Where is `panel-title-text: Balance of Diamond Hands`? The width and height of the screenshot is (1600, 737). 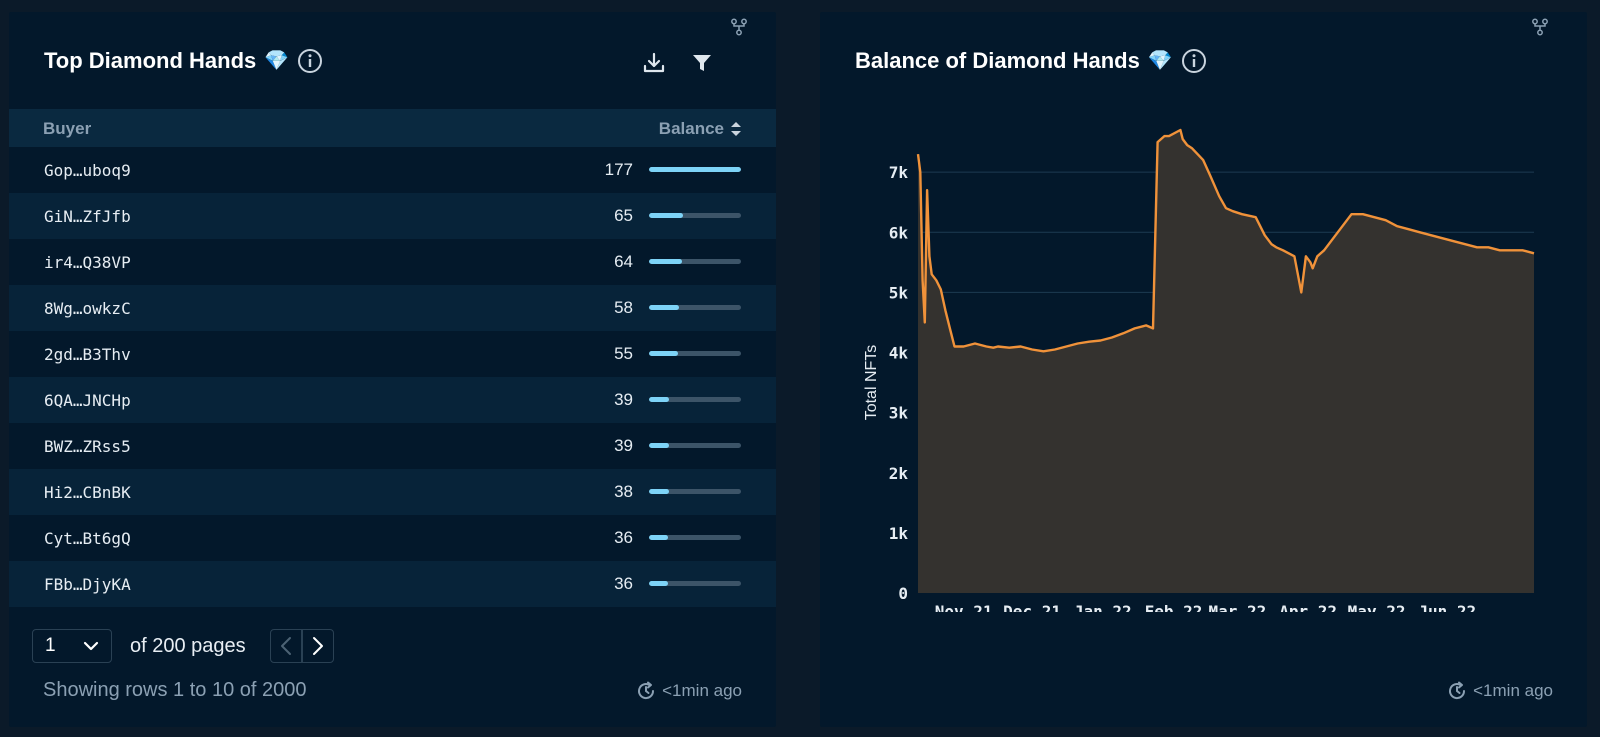 panel-title-text: Balance of Diamond Hands is located at coordinates (997, 60).